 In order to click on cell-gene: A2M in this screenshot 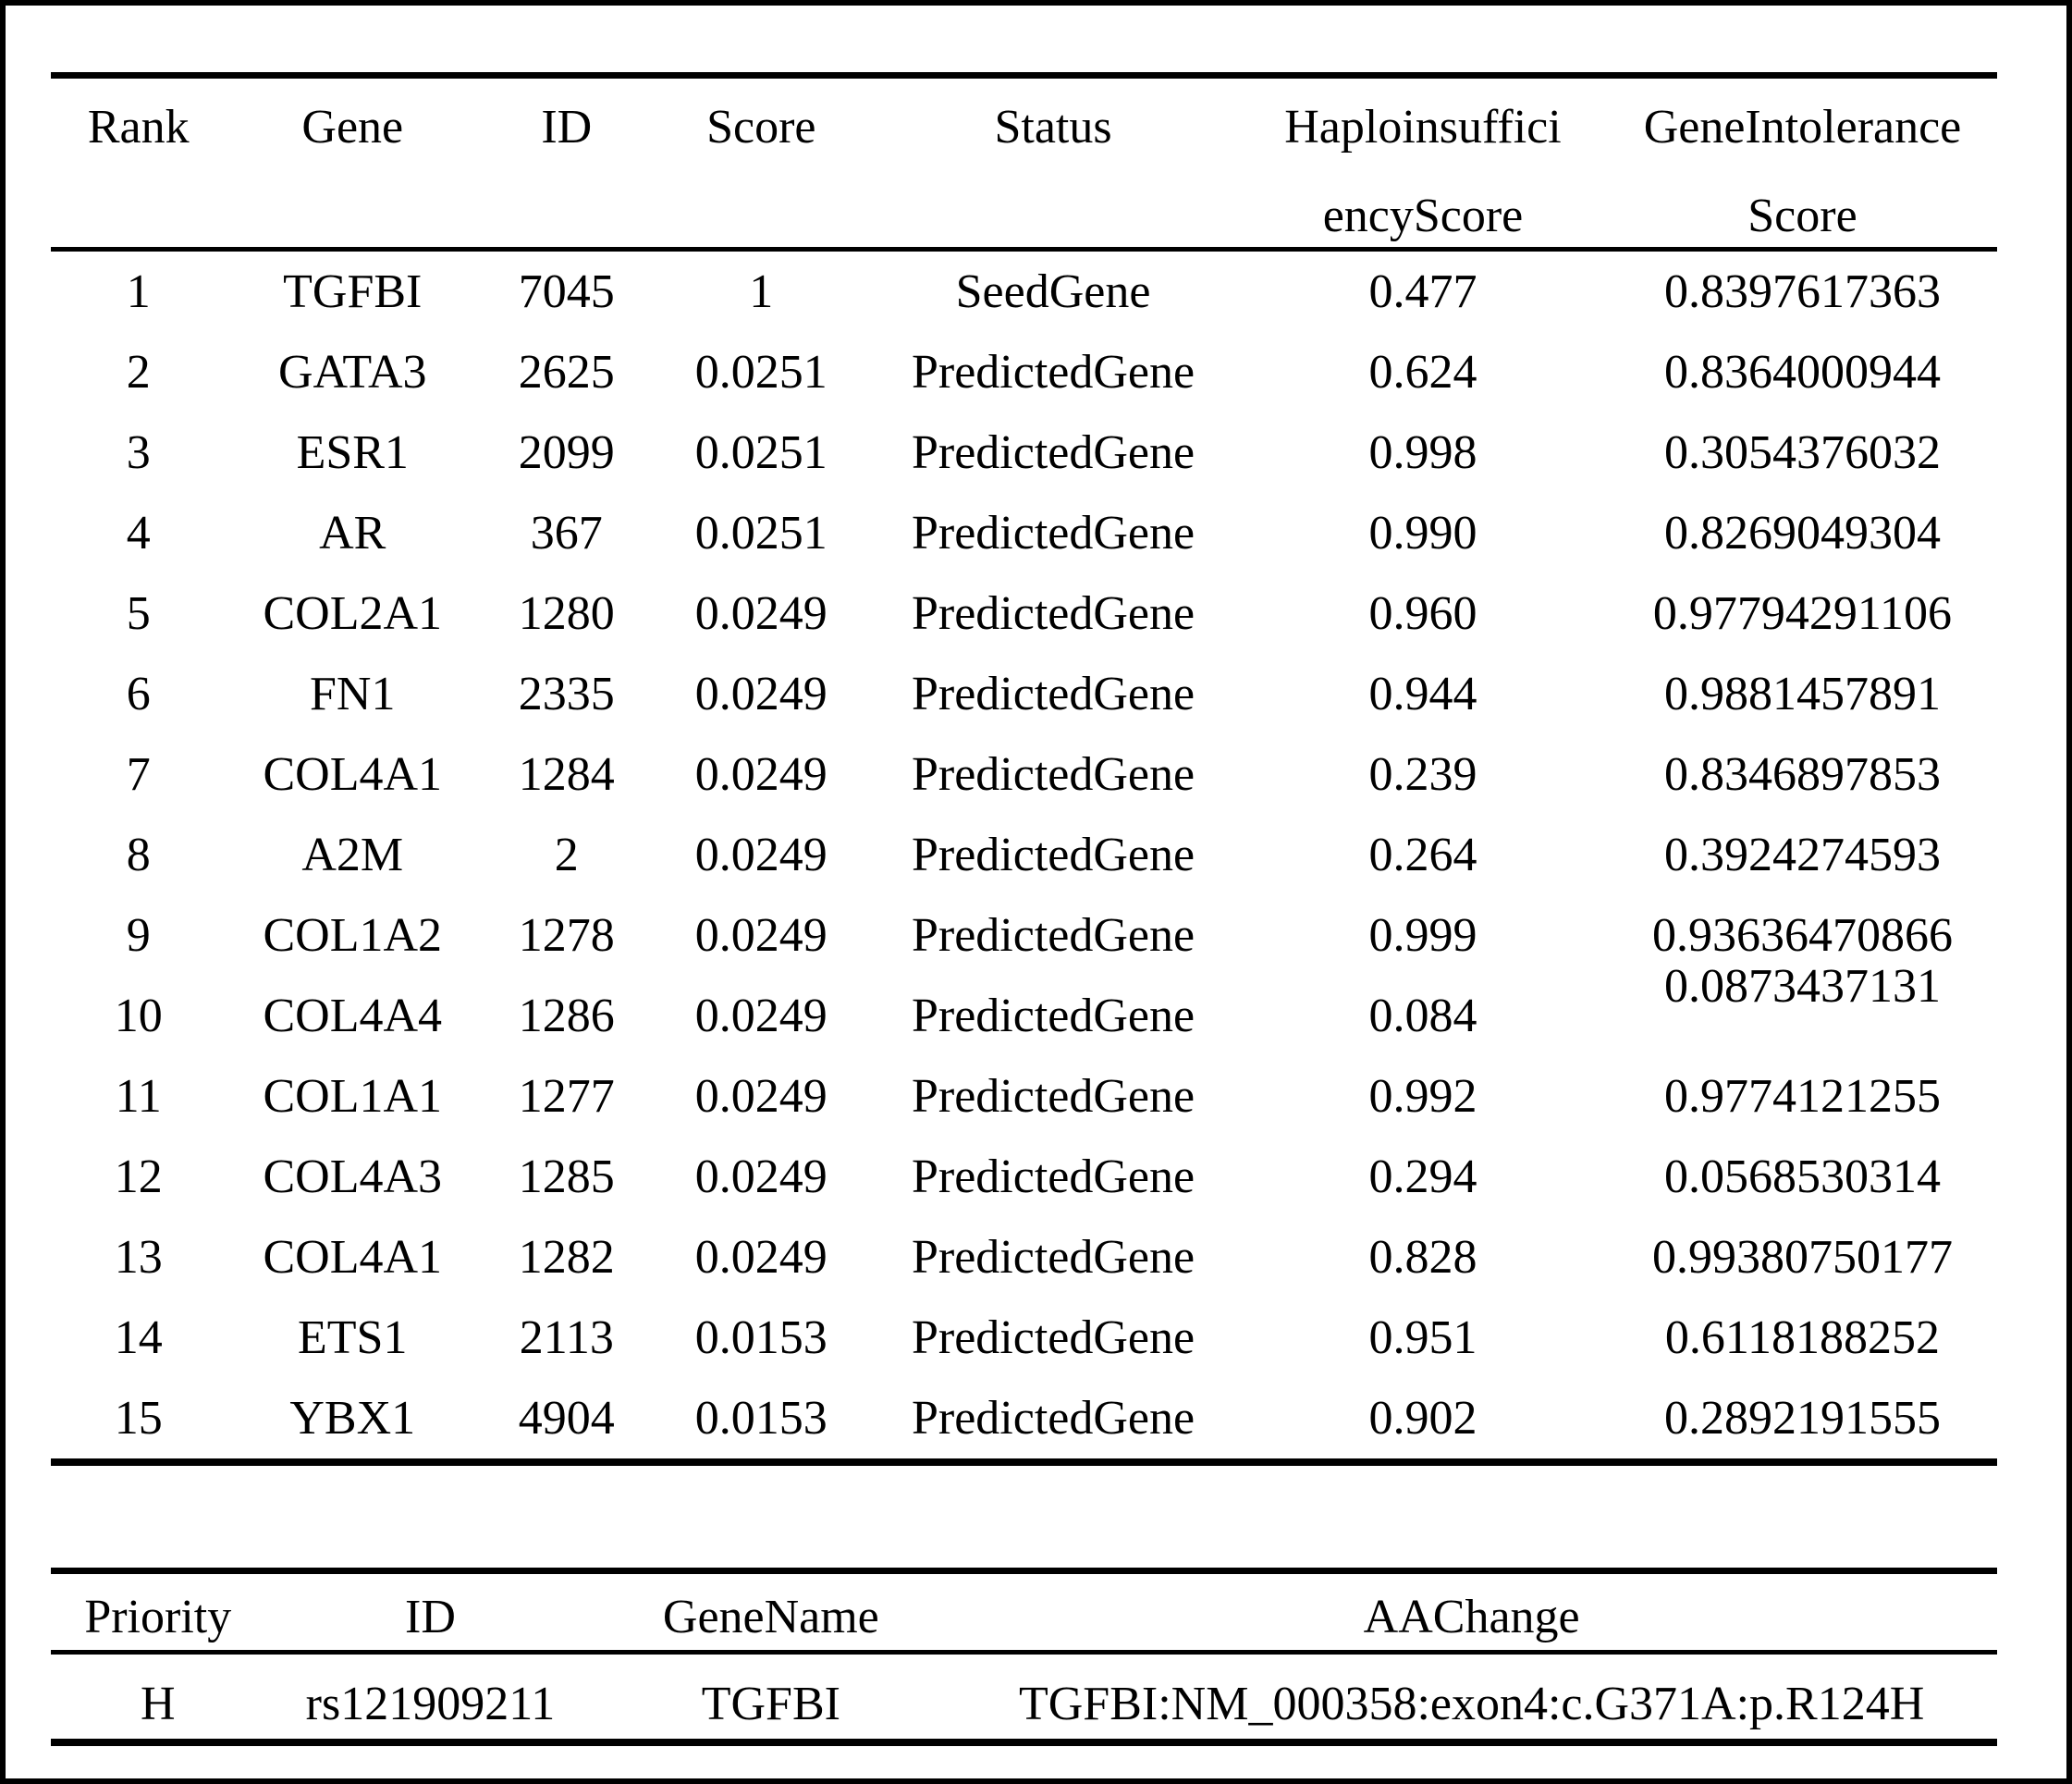, I will do `click(352, 855)`.